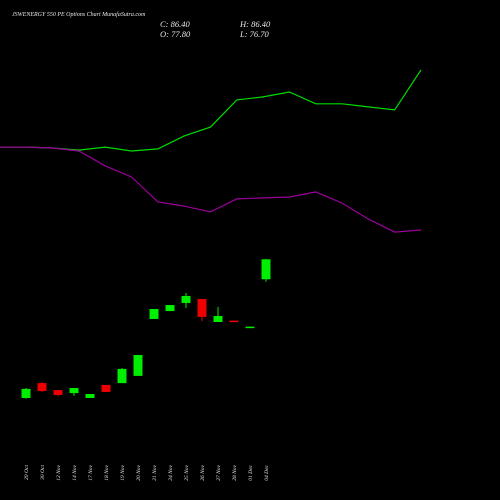  What do you see at coordinates (175, 34) in the screenshot?
I see `open-label: O: 77.80` at bounding box center [175, 34].